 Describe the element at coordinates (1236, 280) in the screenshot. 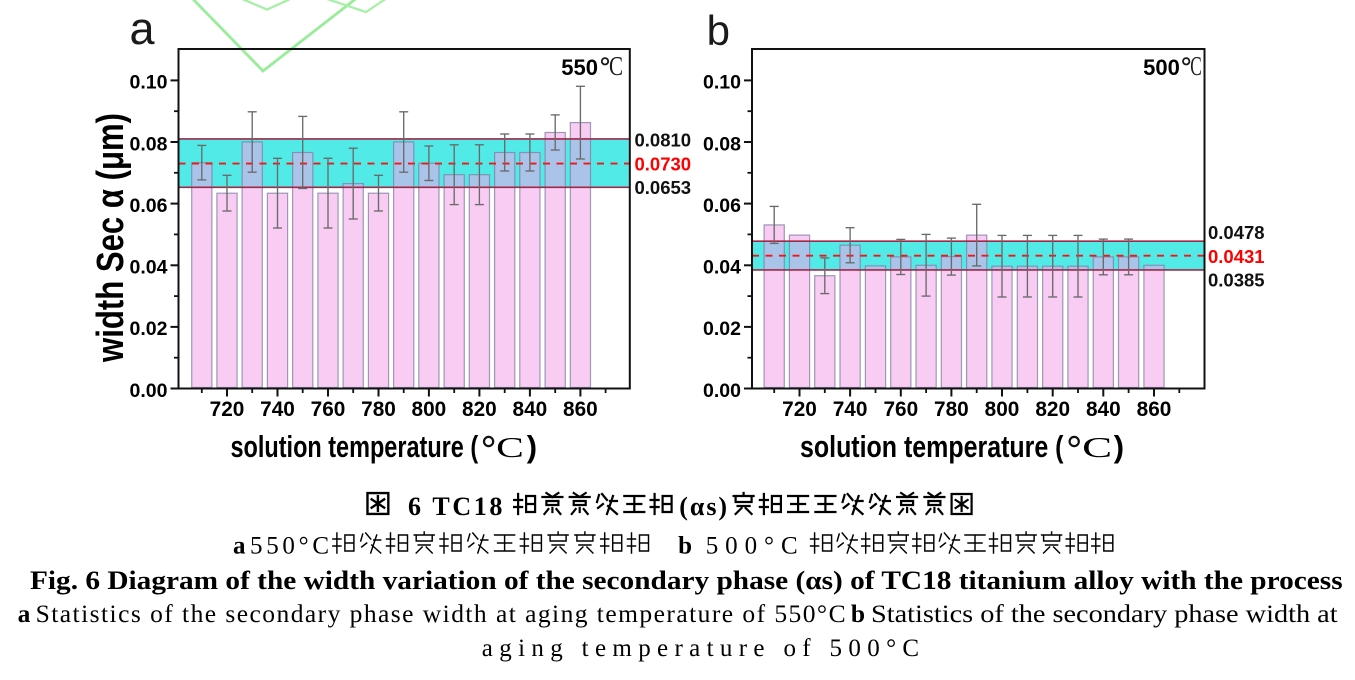

I see `svg-text: 0.0385` at that location.